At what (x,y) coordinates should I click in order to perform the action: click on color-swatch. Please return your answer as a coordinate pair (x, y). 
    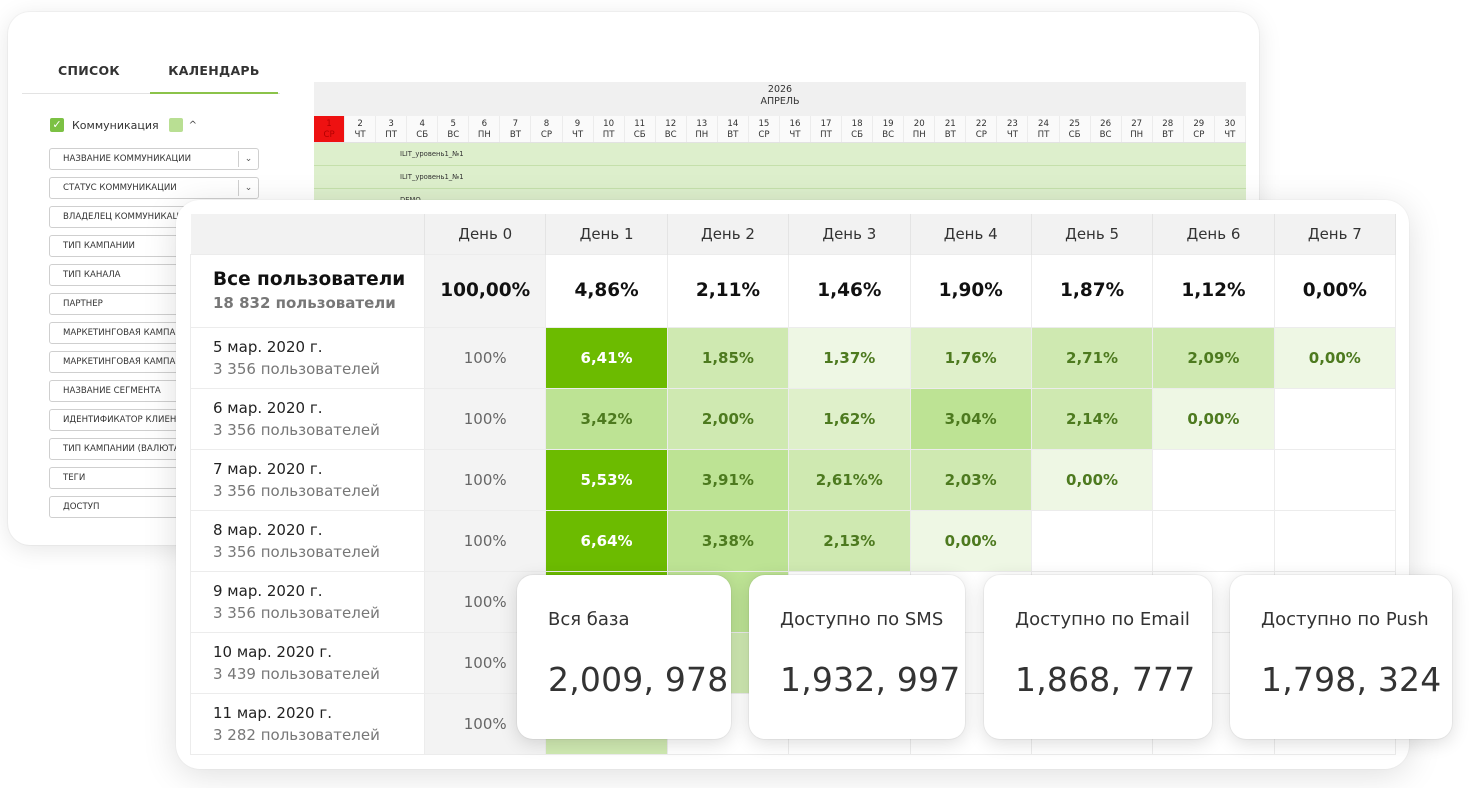
    Looking at the image, I should click on (175, 125).